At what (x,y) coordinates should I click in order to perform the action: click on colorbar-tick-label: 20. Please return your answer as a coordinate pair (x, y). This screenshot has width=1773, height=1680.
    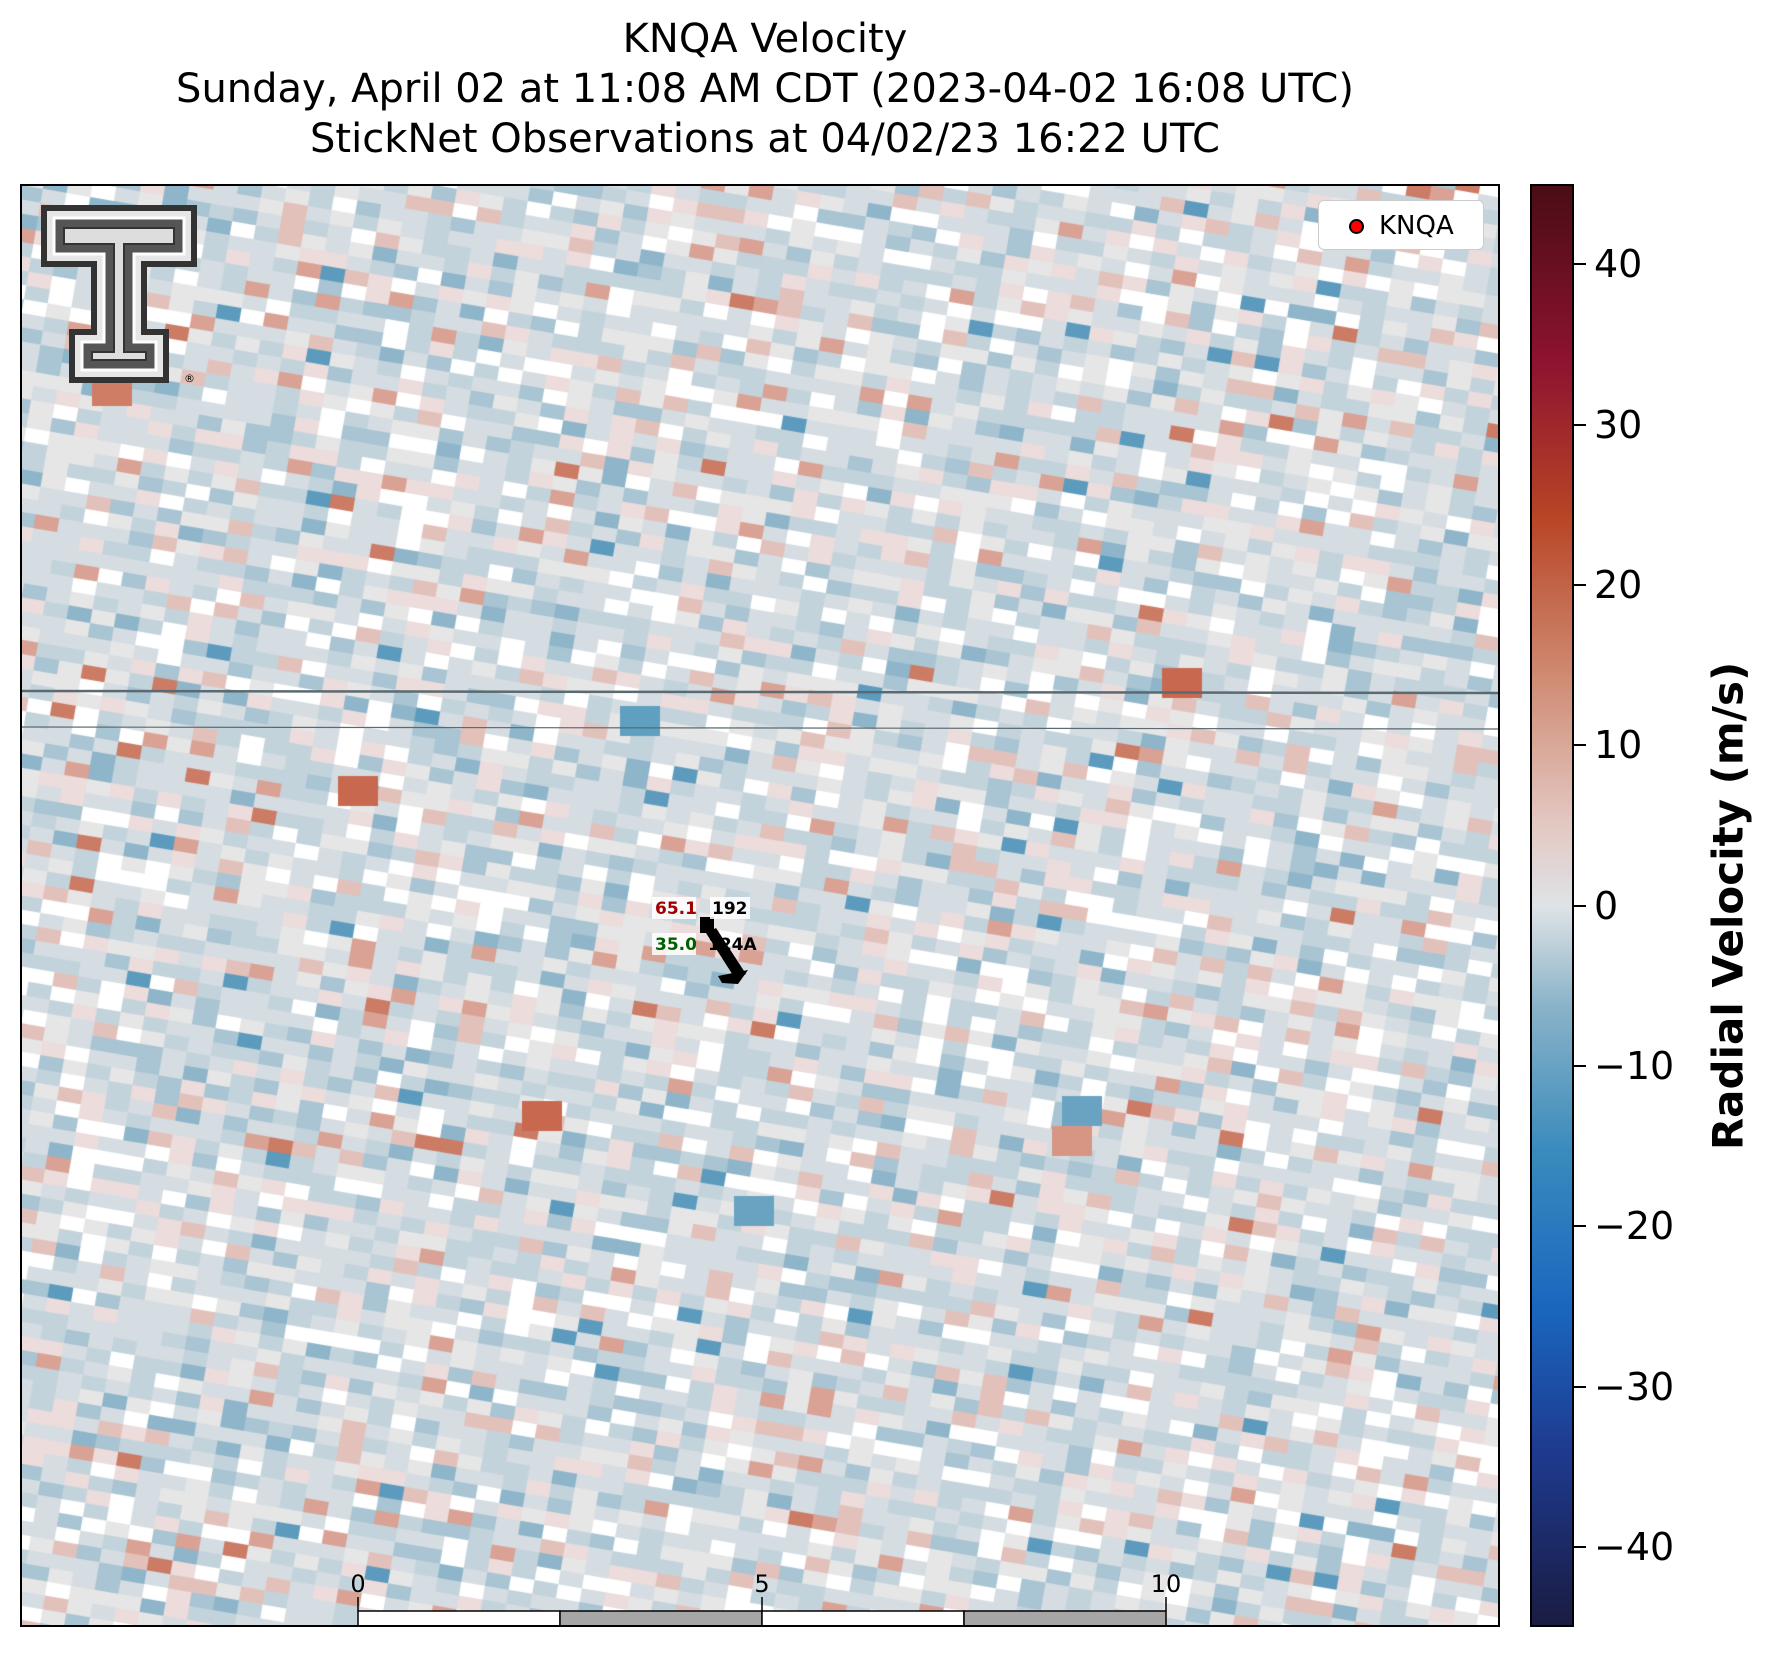
    Looking at the image, I should click on (1618, 584).